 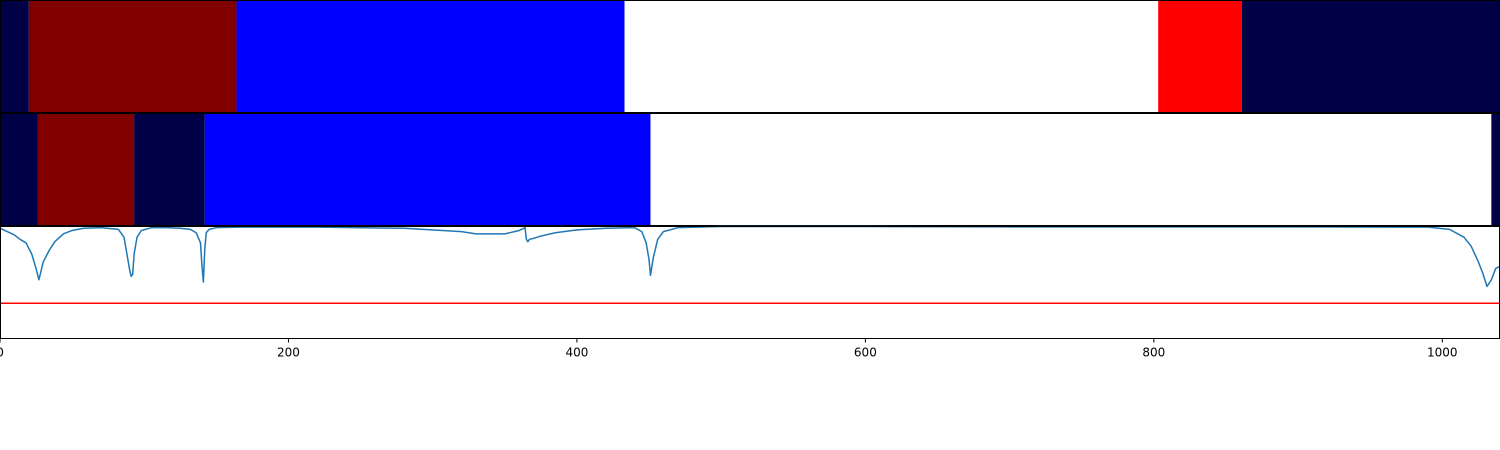 What do you see at coordinates (865, 353) in the screenshot?
I see `x-tick-label: 600` at bounding box center [865, 353].